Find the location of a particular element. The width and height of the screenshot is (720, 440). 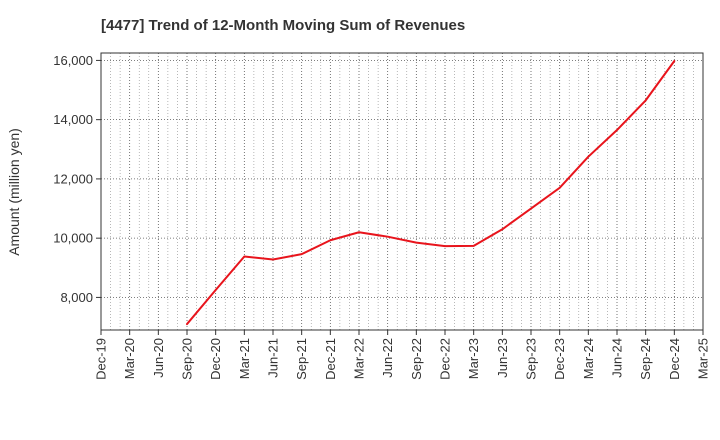

x-tick-label: Jun-23 is located at coordinates (502, 358).